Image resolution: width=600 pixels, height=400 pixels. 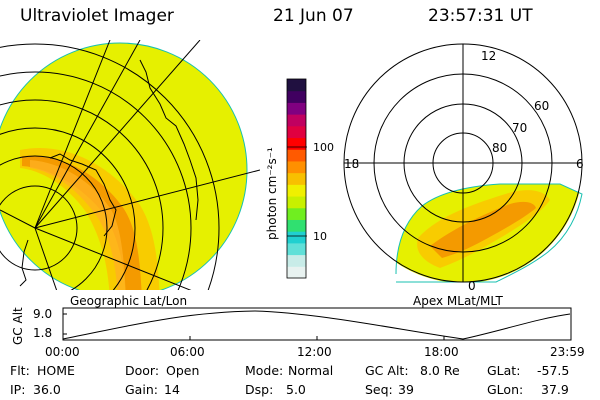 I want to click on flt-label: Flt:, so click(x=20, y=370).